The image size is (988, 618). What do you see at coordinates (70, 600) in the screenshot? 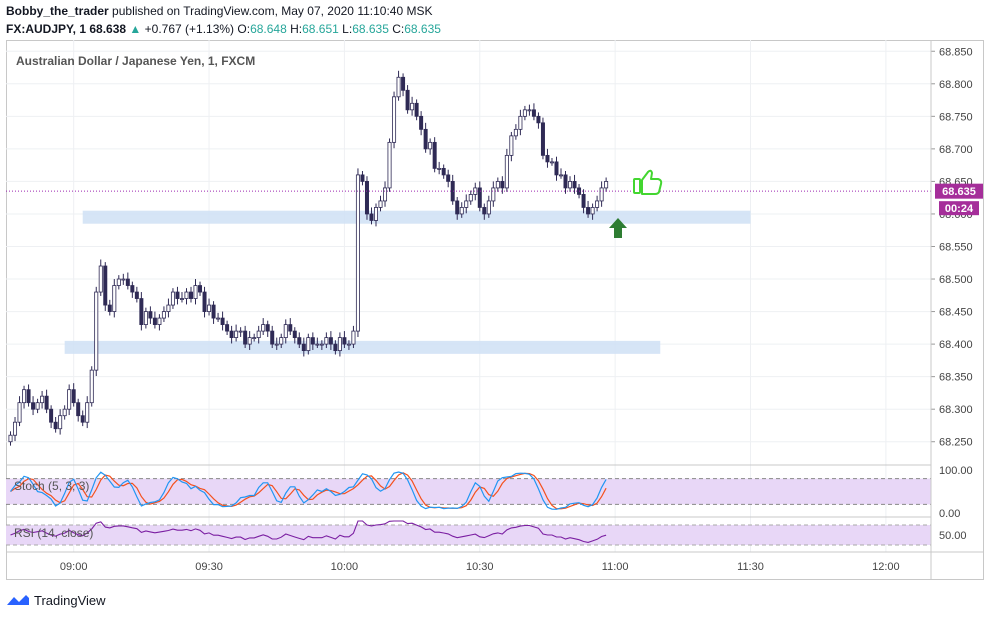
I see `footer-brand: TradingView` at bounding box center [70, 600].